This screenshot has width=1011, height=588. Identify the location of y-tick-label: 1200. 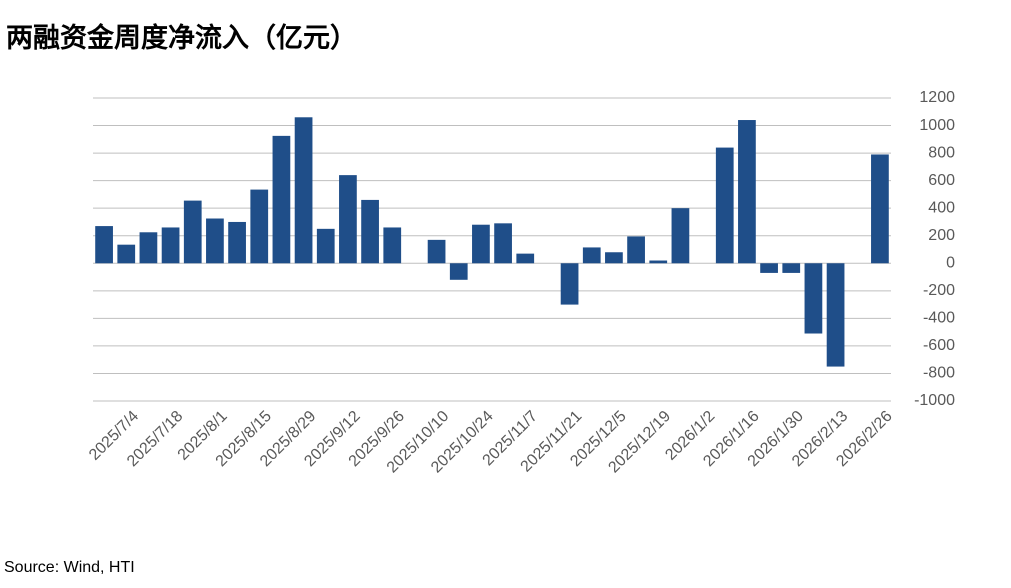
(937, 97).